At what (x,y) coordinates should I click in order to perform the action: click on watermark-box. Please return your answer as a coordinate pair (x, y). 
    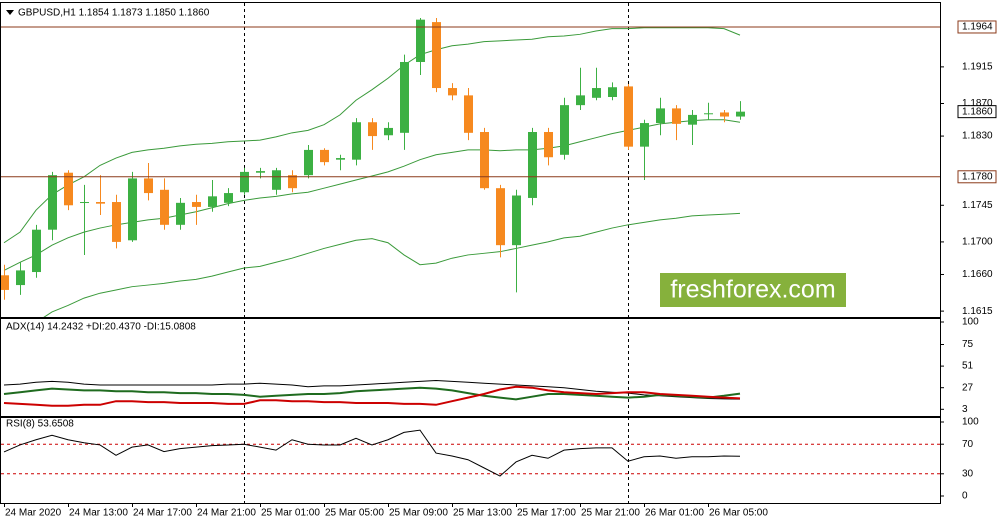
    Looking at the image, I should click on (753, 290).